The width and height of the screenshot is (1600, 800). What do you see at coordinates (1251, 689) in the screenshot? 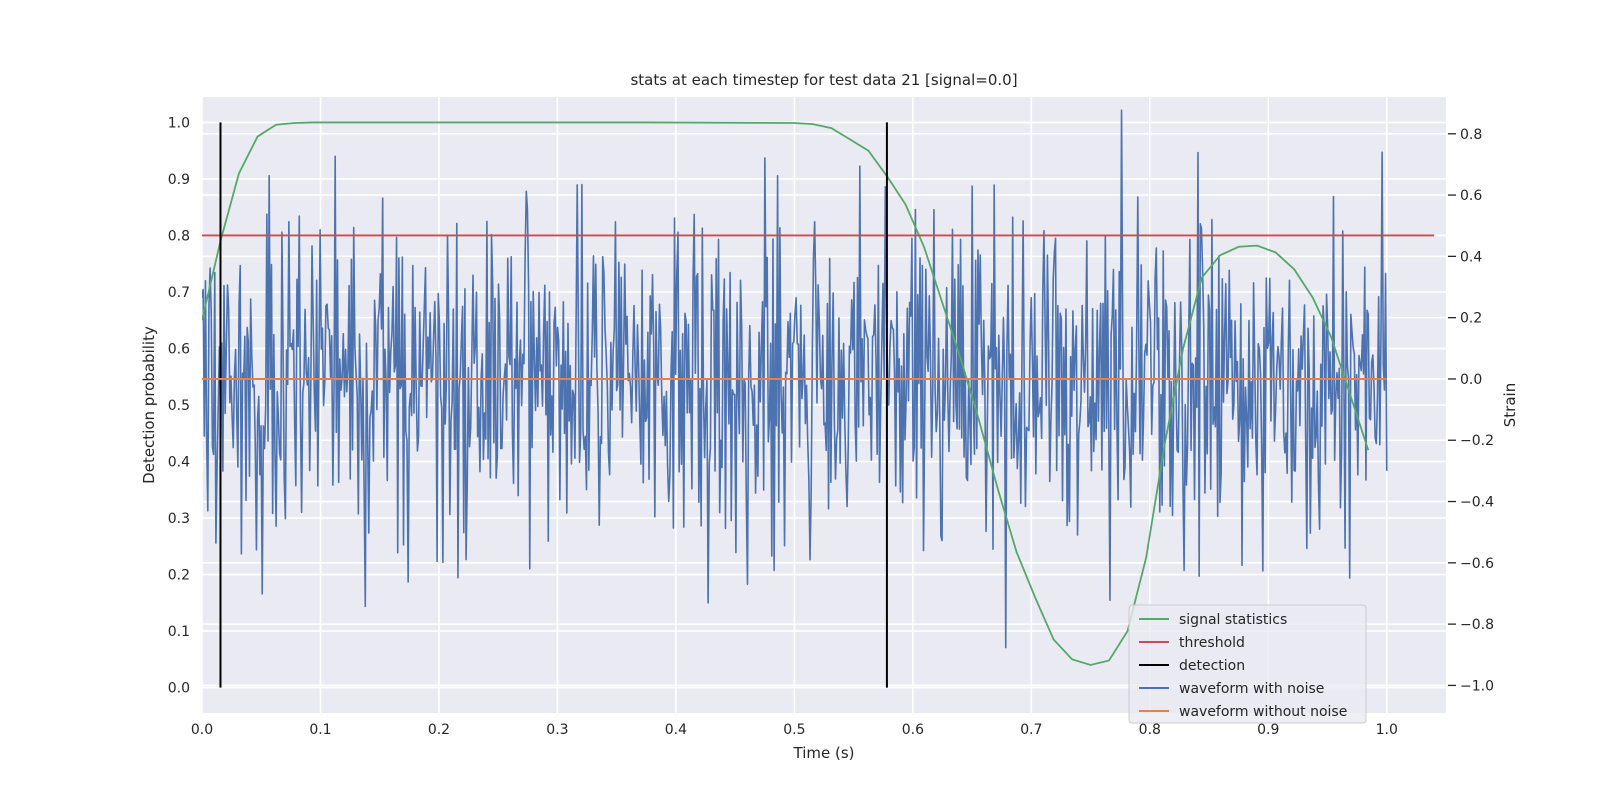
I see `legend-label: waveform with noise` at bounding box center [1251, 689].